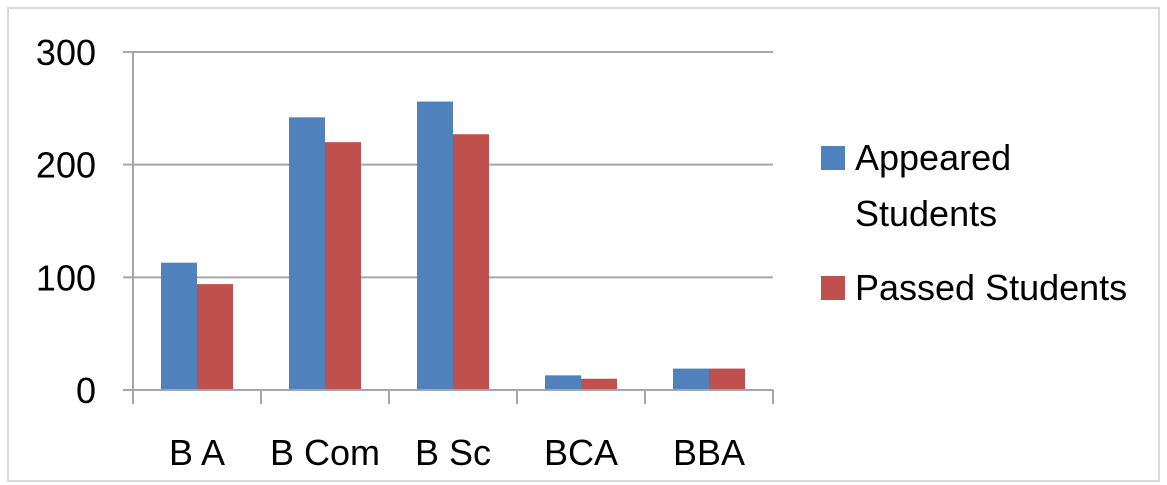 The height and width of the screenshot is (485, 1167). What do you see at coordinates (581, 452) in the screenshot?
I see `x-category-label: BCA` at bounding box center [581, 452].